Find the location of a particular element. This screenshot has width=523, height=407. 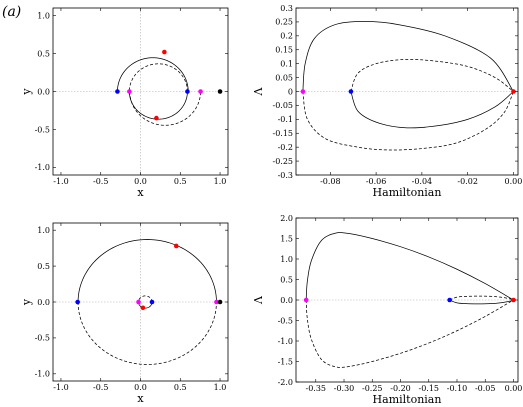

x-tick-label: -0.35 is located at coordinates (316, 388).